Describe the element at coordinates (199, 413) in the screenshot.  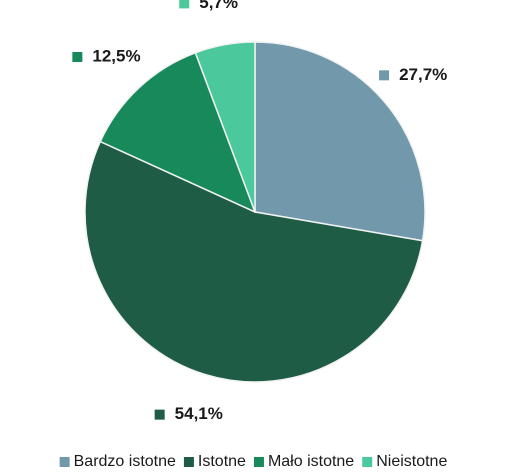
I see `data-label: 54,1%` at that location.